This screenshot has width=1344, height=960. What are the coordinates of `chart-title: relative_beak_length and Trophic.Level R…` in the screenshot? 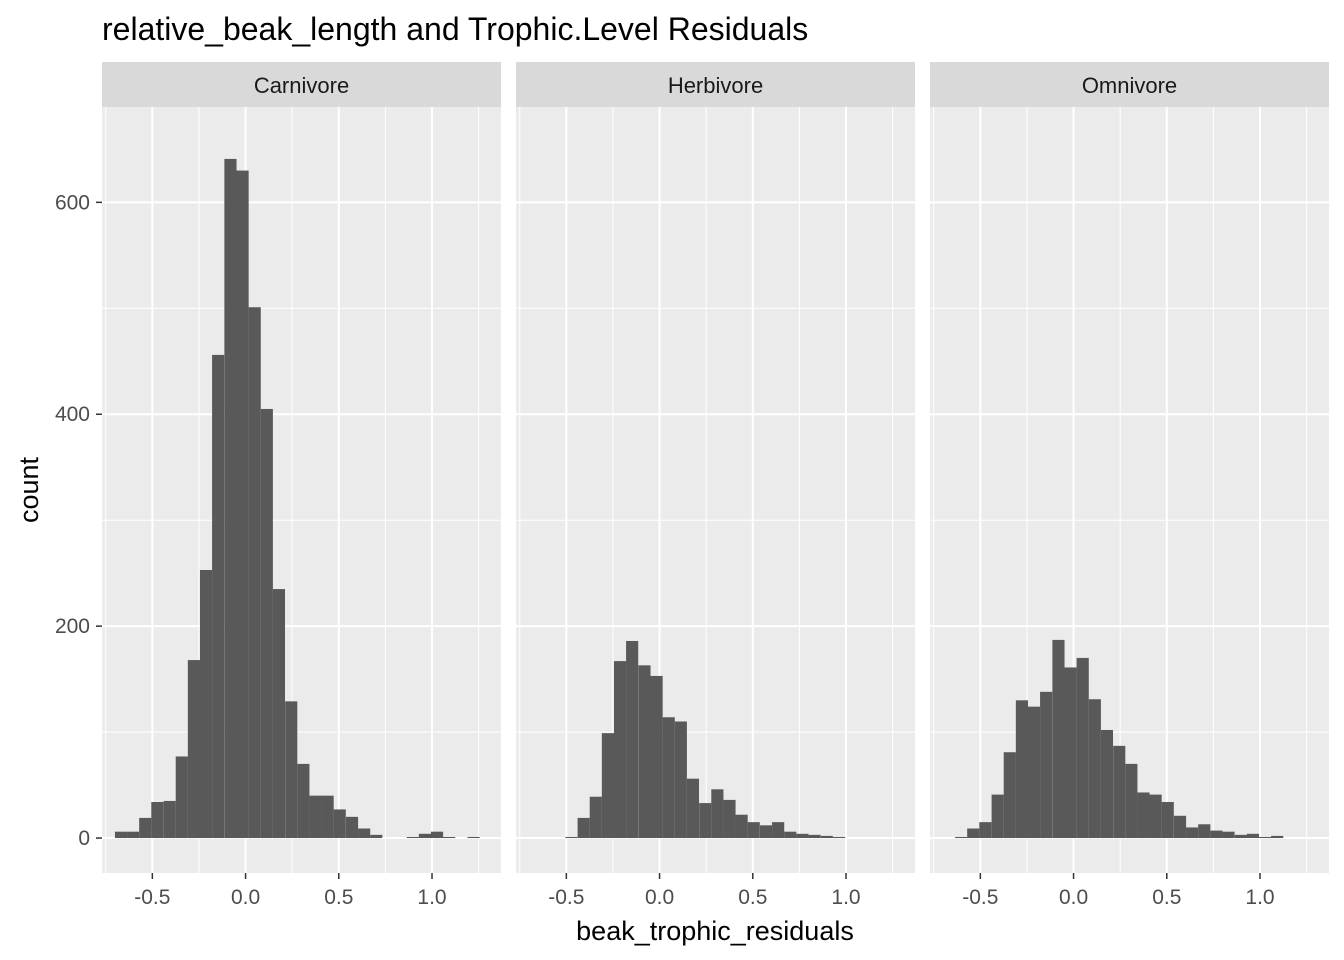 It's located at (455, 29).